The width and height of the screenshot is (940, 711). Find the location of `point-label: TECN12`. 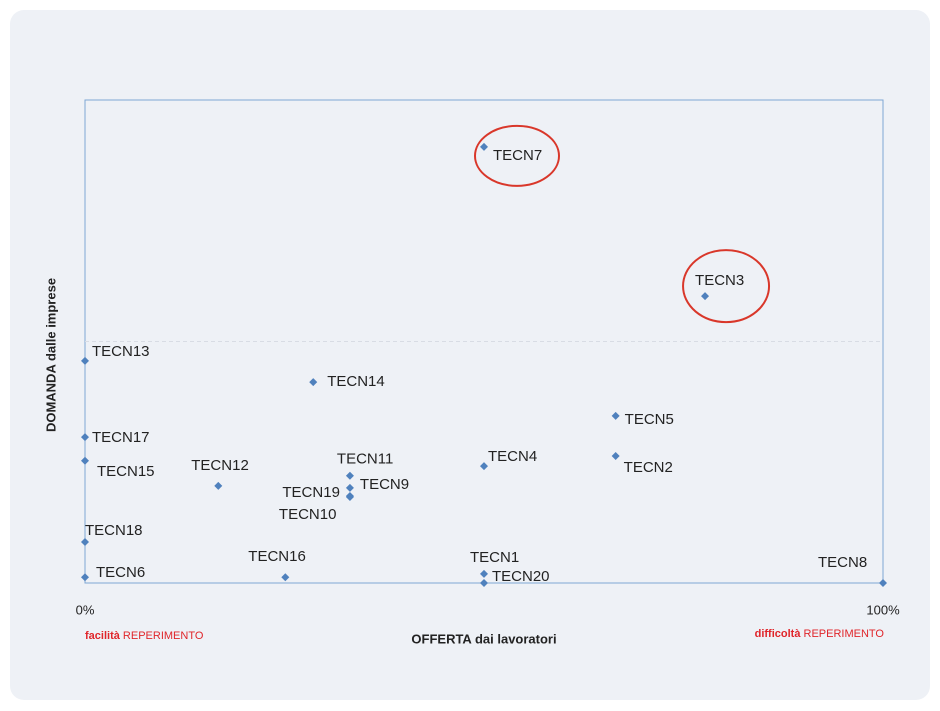

point-label: TECN12 is located at coordinates (220, 465).